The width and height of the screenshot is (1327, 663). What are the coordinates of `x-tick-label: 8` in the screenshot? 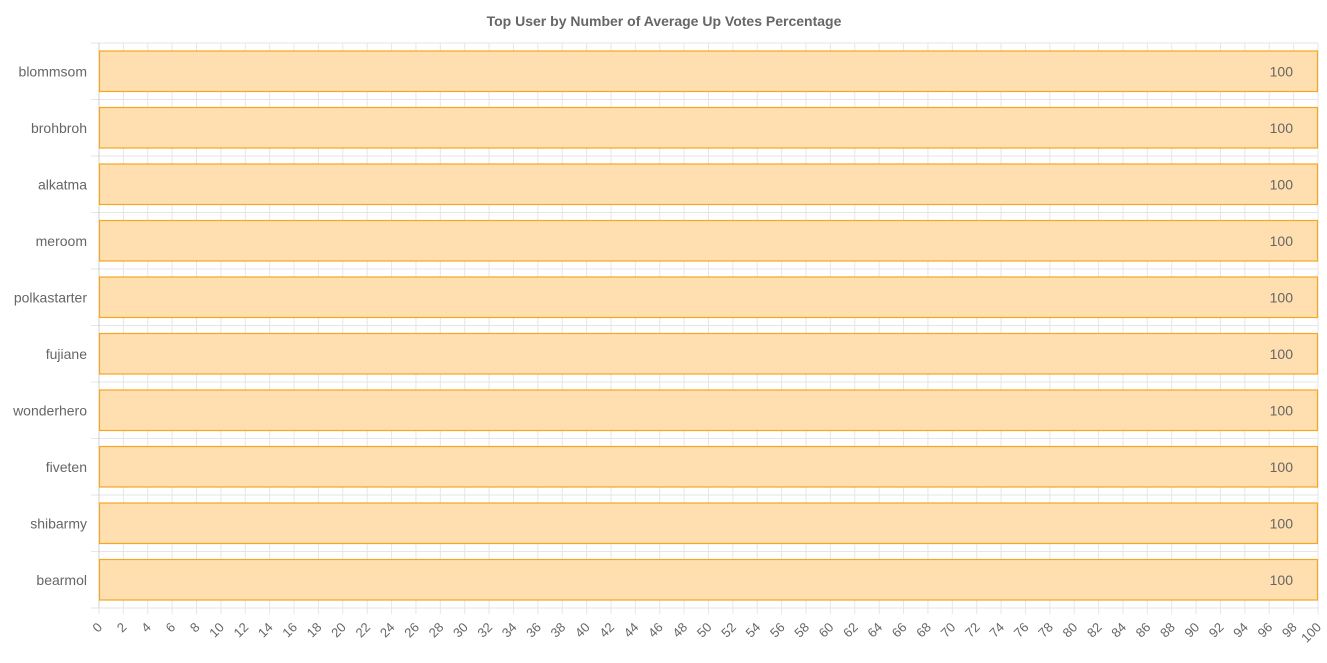 It's located at (195, 628).